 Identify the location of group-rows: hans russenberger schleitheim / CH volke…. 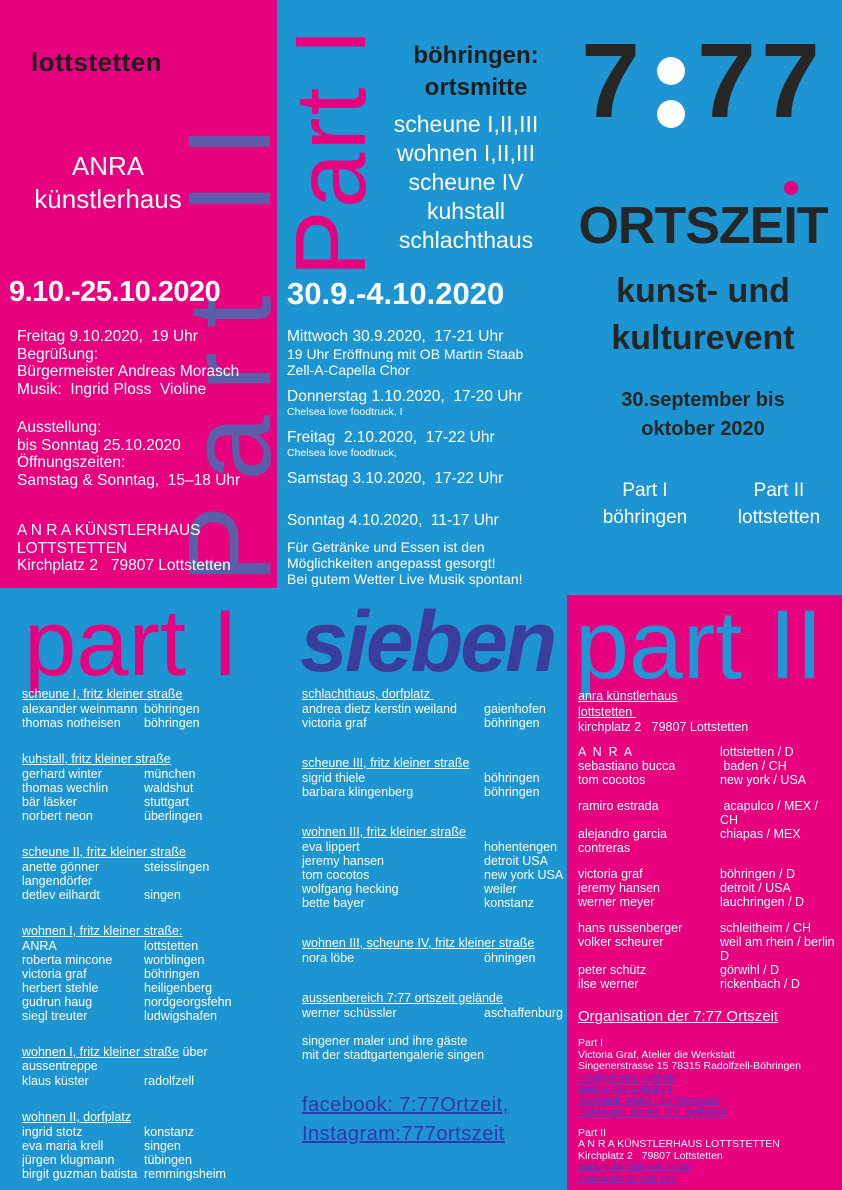
(707, 956).